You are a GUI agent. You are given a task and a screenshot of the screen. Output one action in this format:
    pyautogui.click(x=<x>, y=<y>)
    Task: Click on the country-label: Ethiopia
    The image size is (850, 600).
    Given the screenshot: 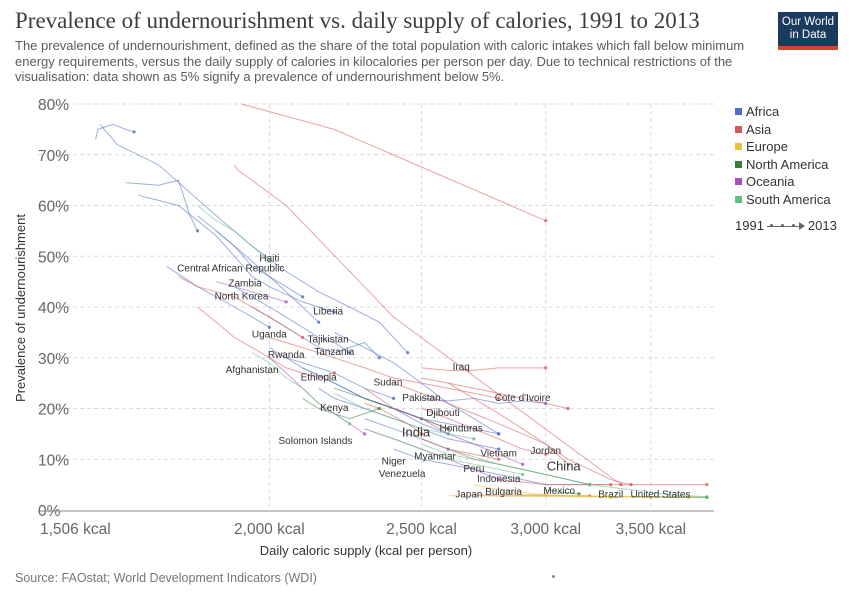 What is the action you would take?
    pyautogui.click(x=319, y=378)
    